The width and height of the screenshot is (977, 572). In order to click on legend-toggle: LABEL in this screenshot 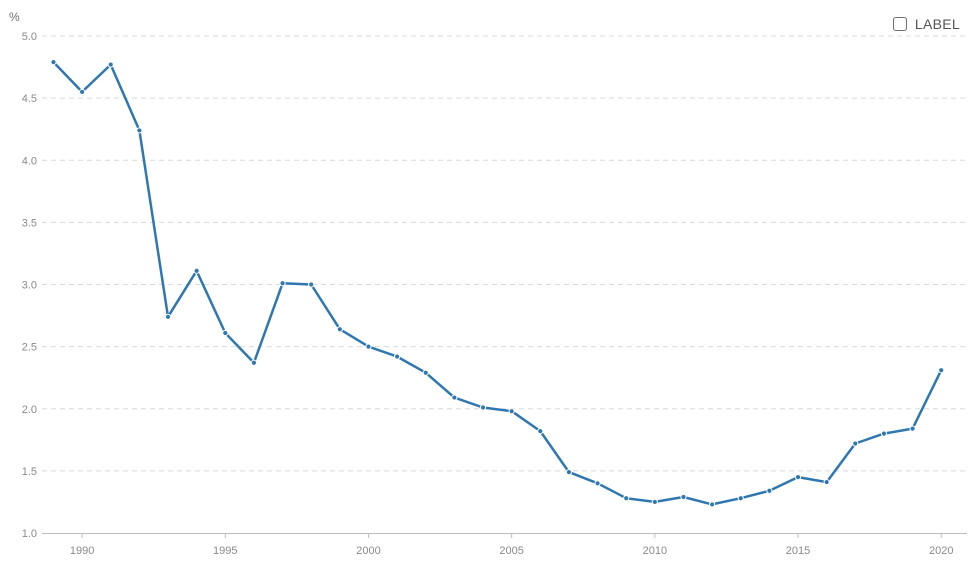, I will do `click(926, 24)`.